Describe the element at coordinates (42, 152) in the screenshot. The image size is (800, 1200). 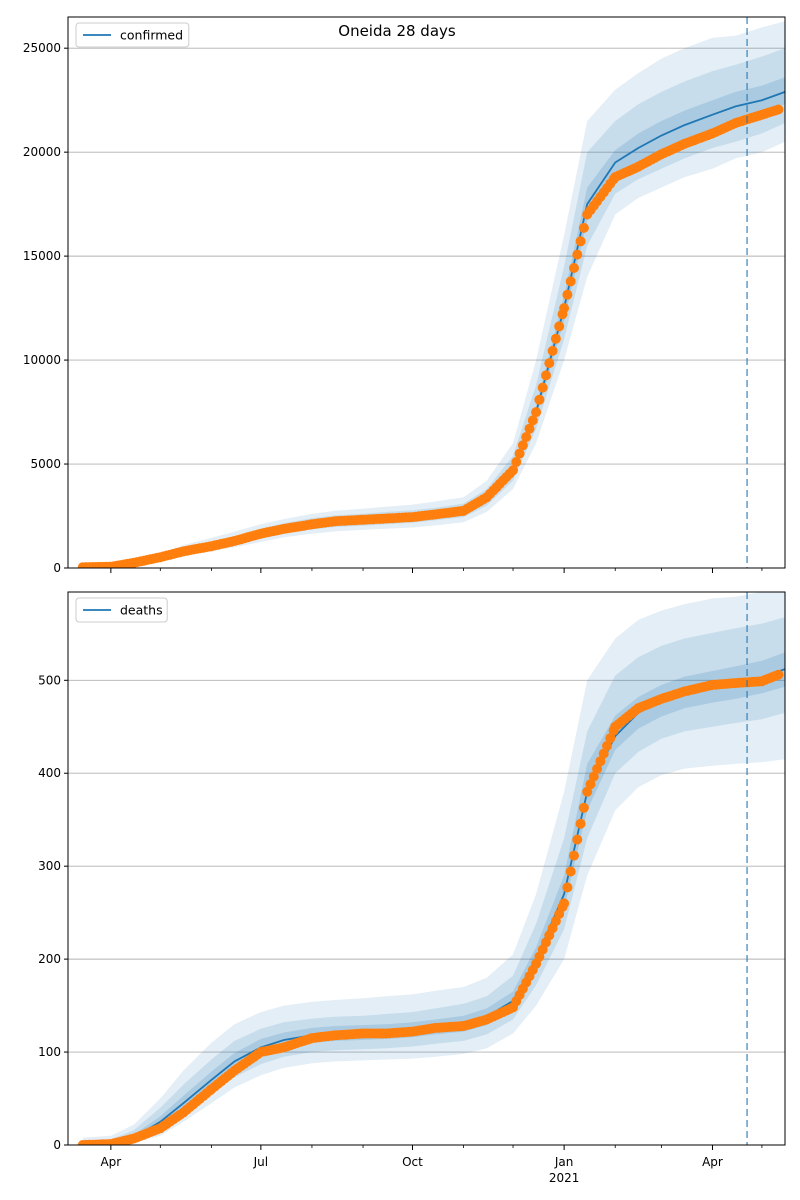
I see `y-tick-label: 20000` at that location.